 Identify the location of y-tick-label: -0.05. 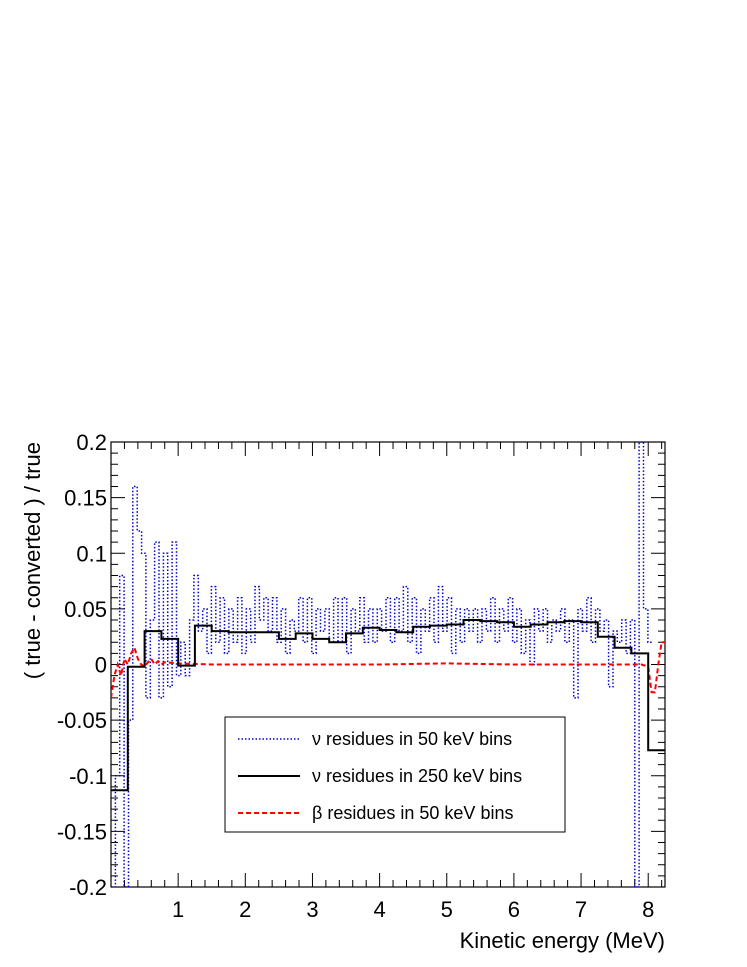
(82, 720).